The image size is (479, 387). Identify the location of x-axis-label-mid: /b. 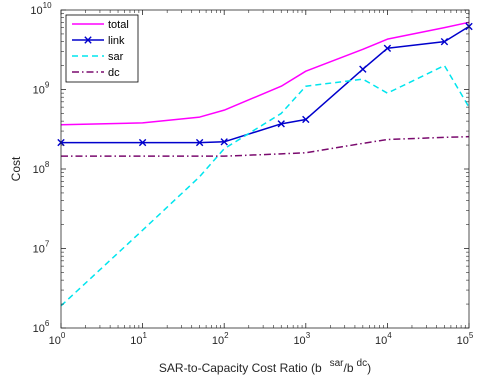
(349, 368).